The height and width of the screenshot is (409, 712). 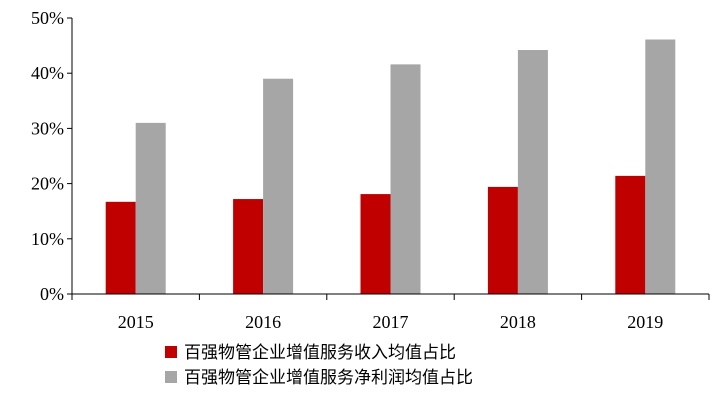 What do you see at coordinates (391, 322) in the screenshot?
I see `x-tick-label: 2017` at bounding box center [391, 322].